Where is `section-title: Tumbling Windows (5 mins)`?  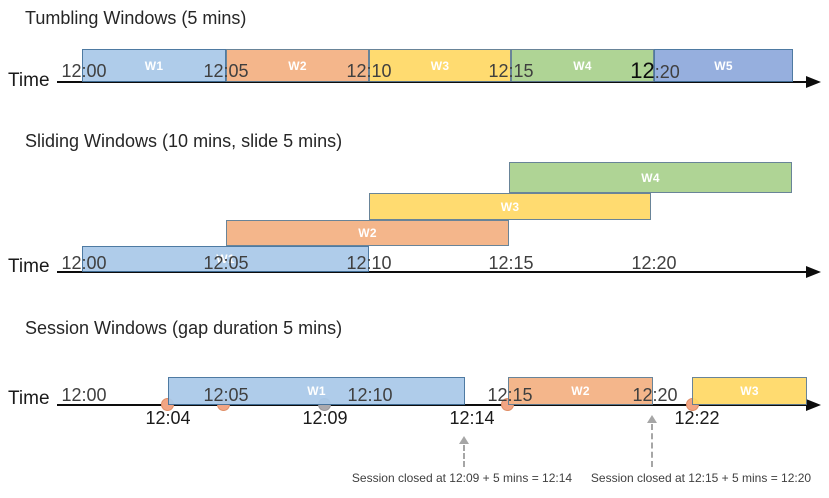 section-title: Tumbling Windows (5 mins) is located at coordinates (136, 18).